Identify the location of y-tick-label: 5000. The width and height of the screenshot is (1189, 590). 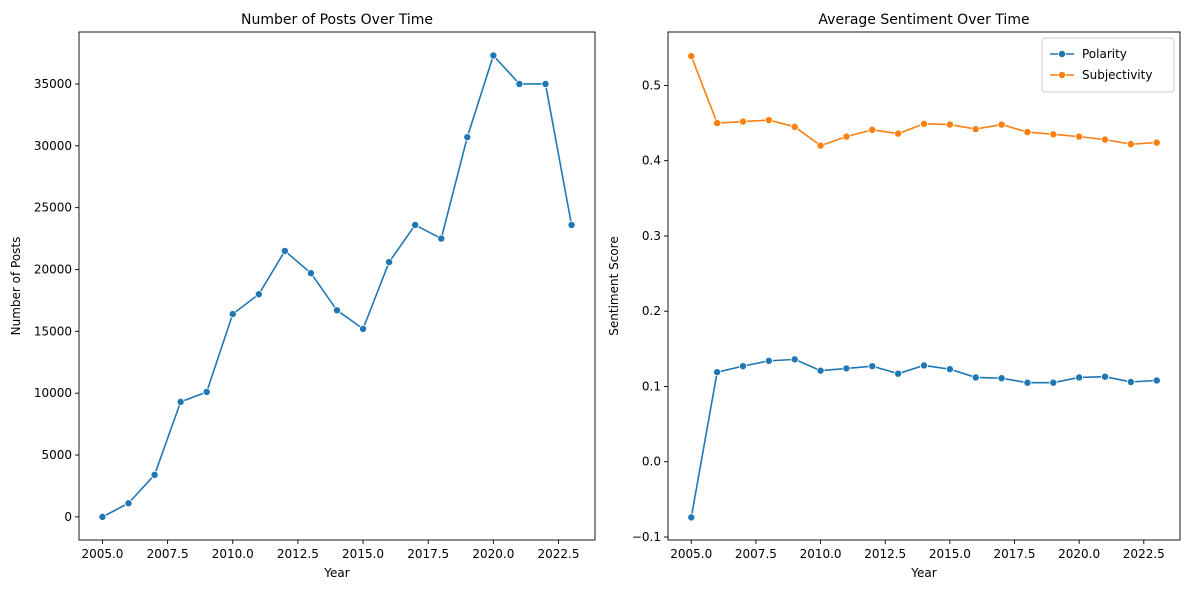
(56, 455).